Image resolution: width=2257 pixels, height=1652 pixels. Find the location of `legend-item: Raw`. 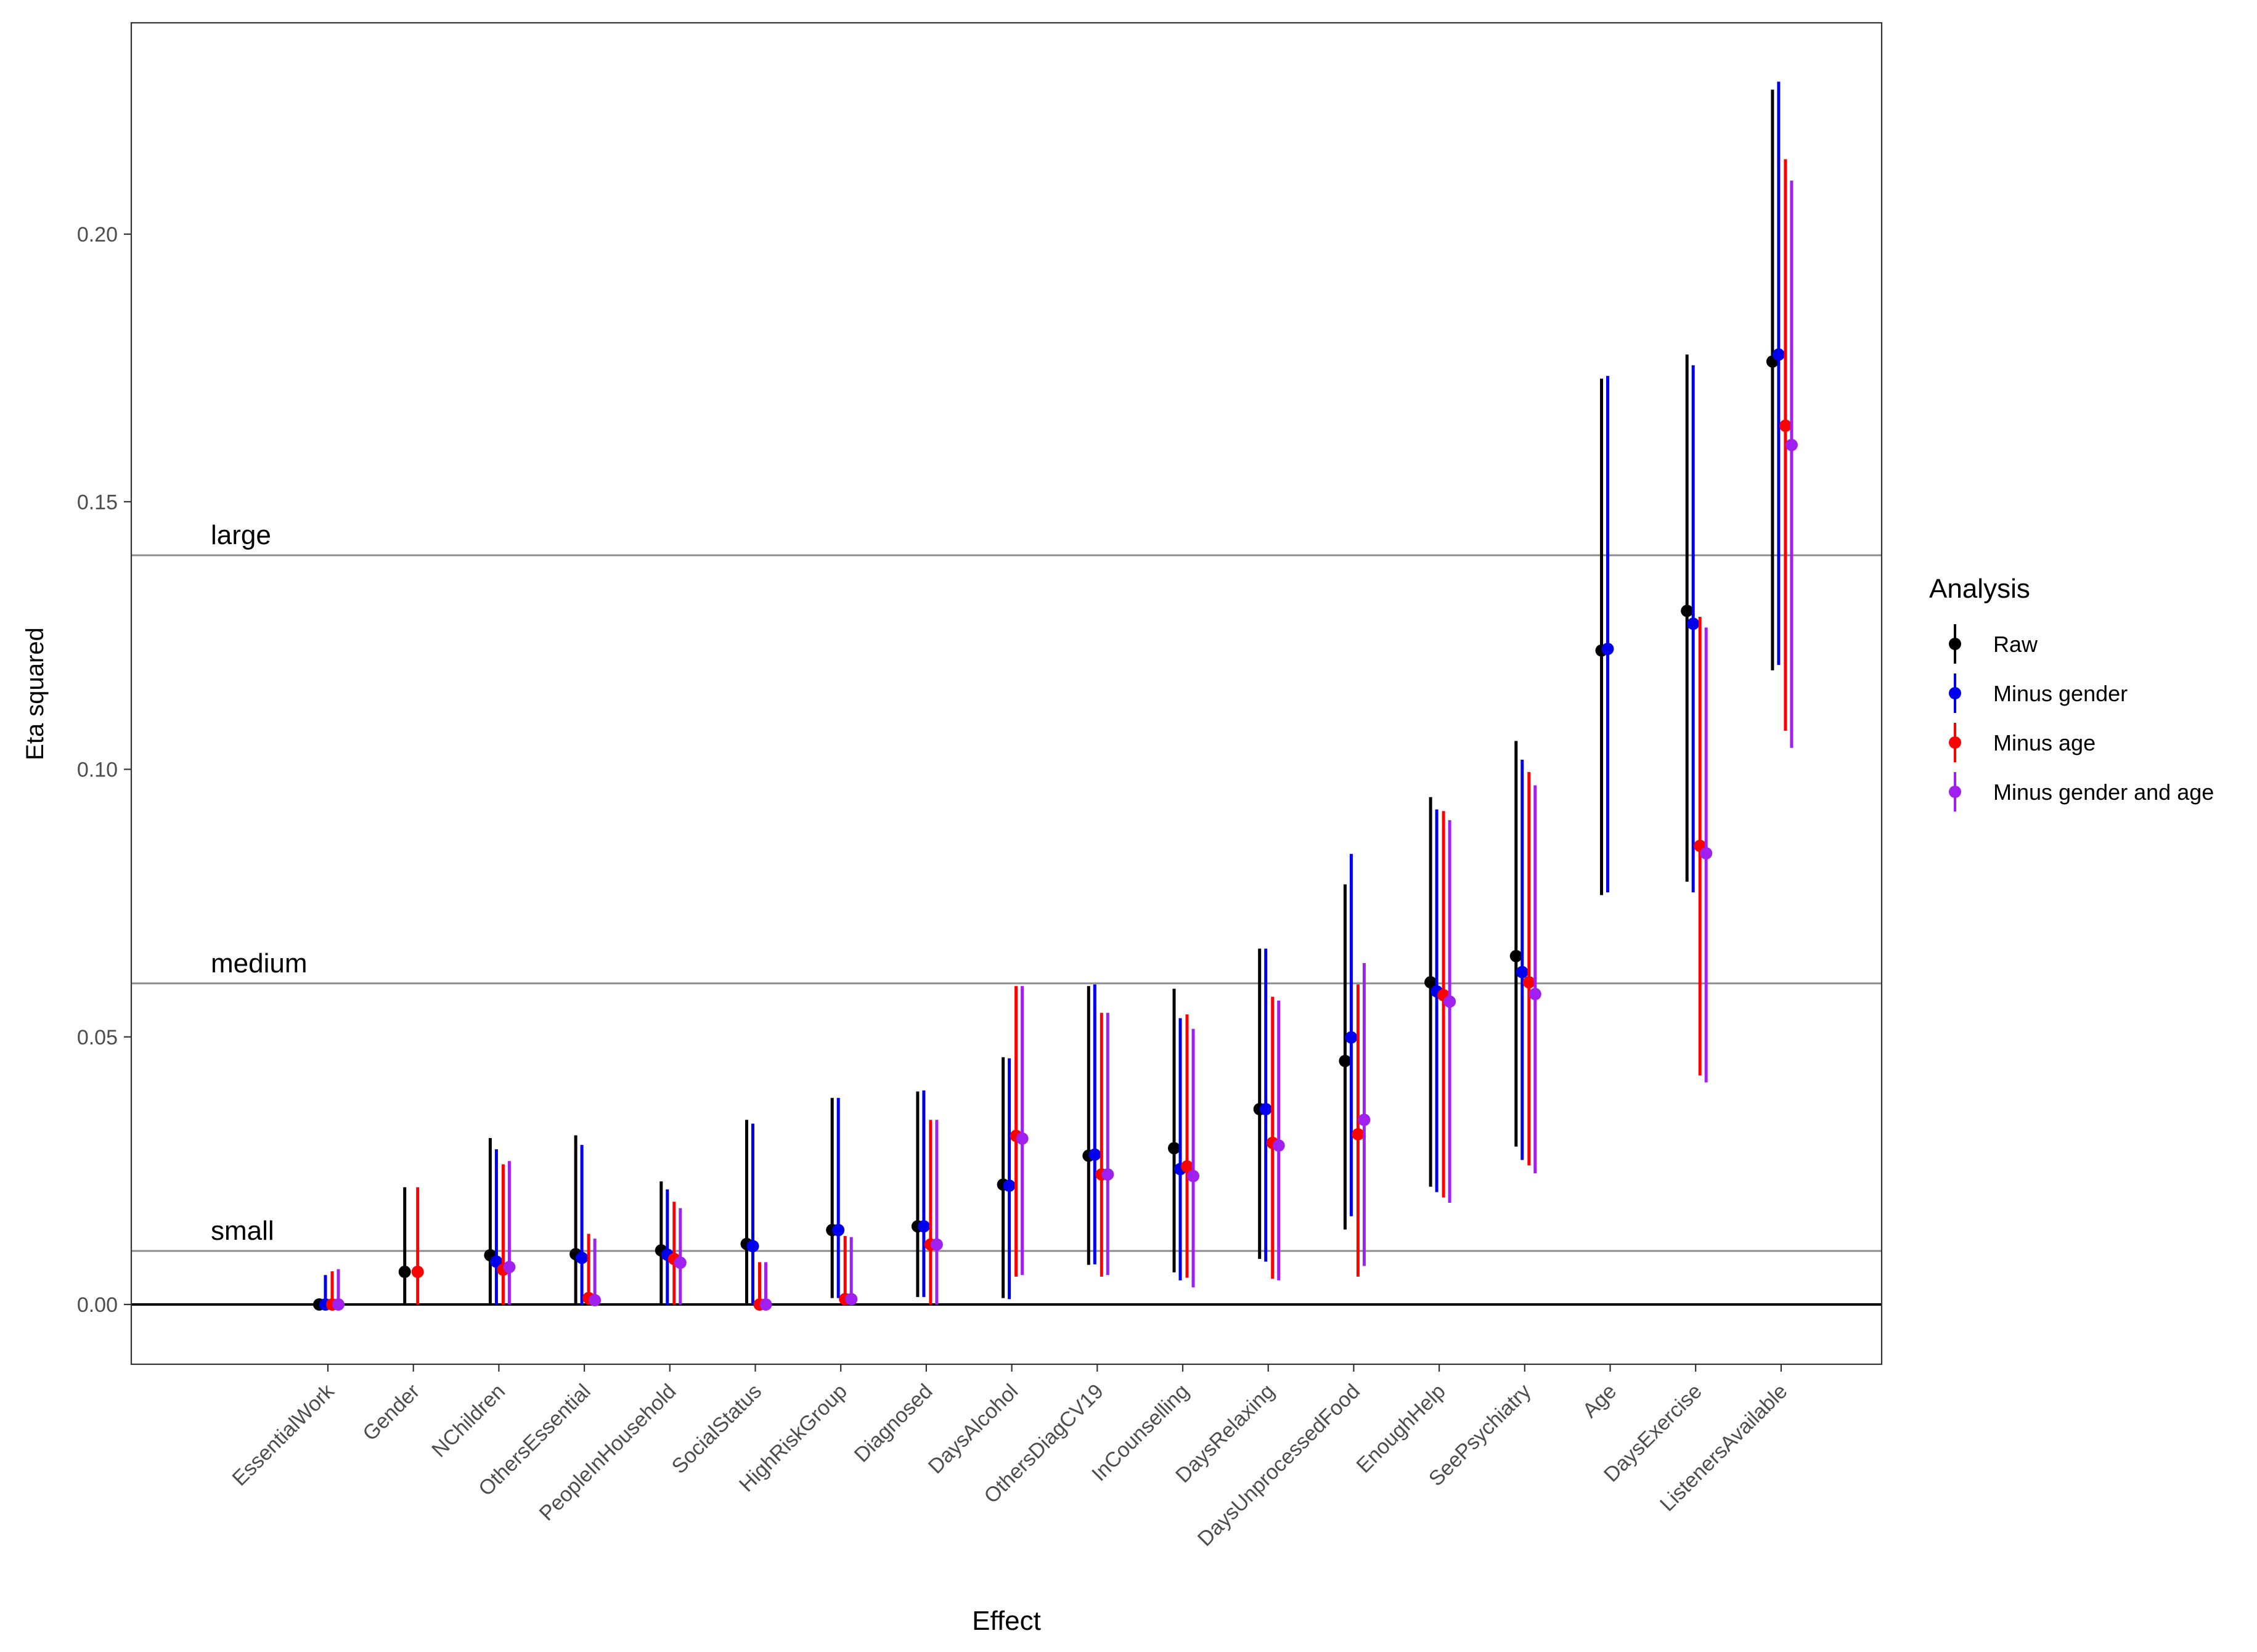

legend-item: Raw is located at coordinates (1993, 644).